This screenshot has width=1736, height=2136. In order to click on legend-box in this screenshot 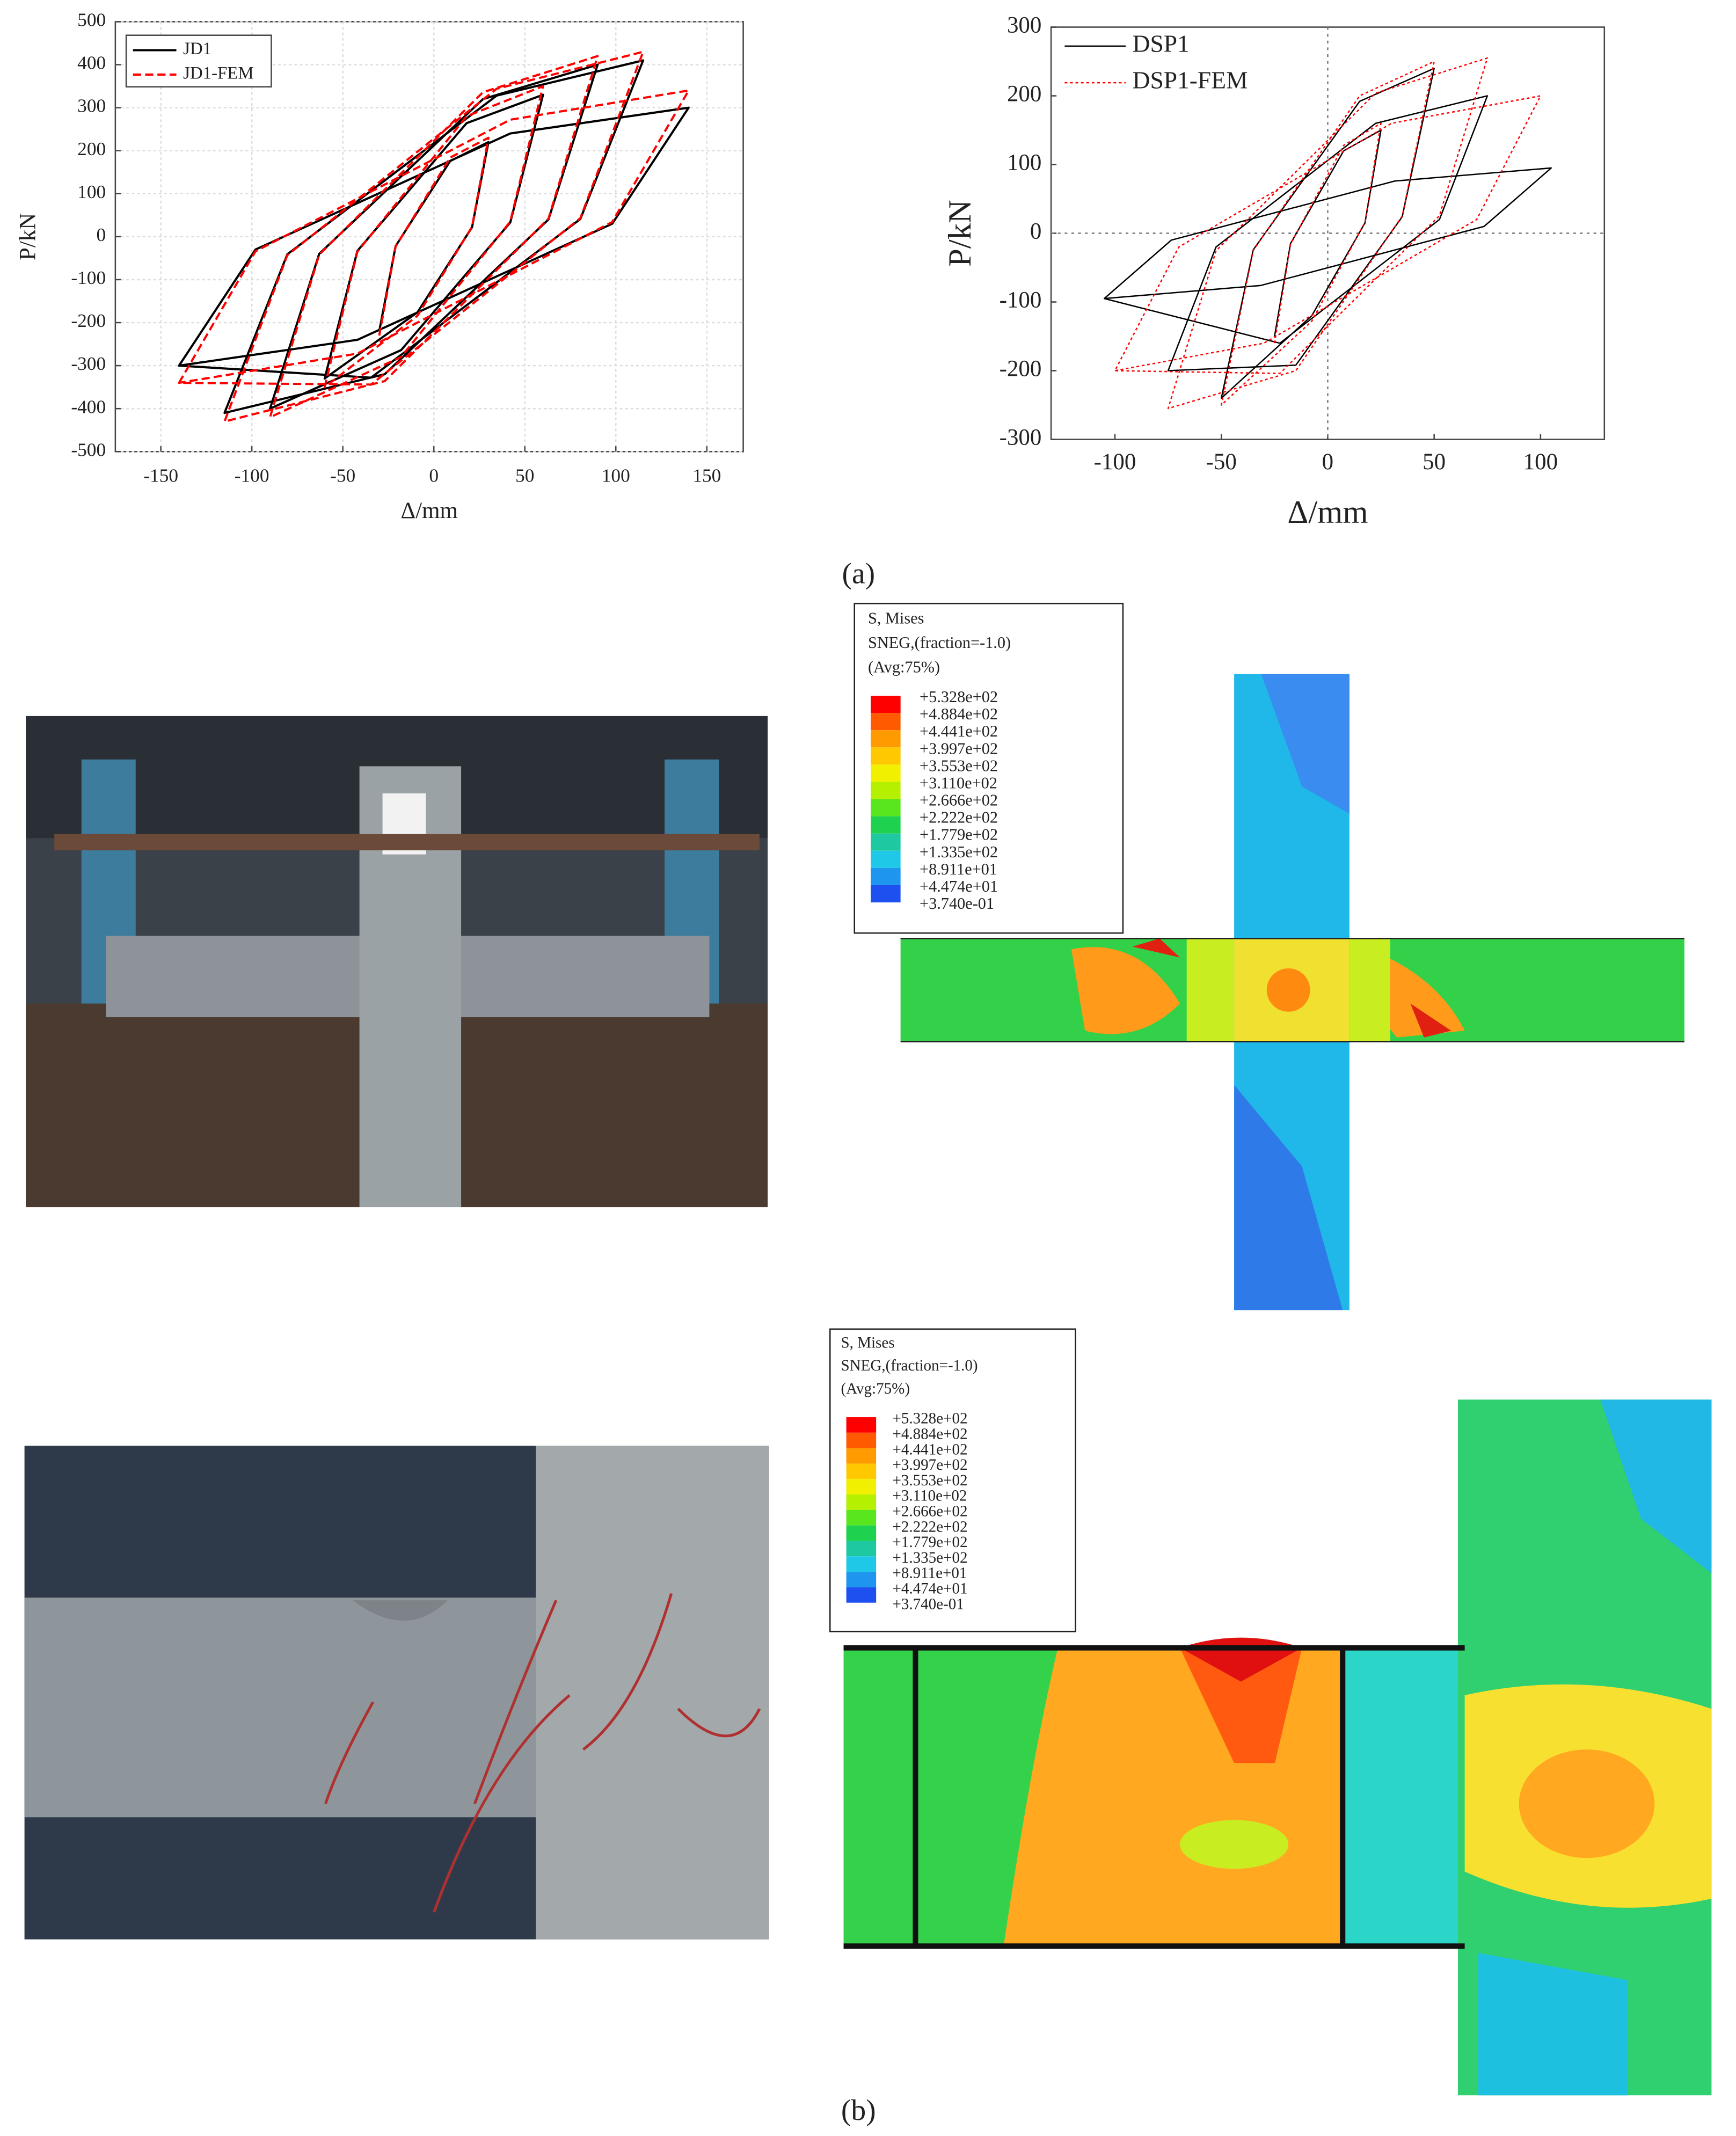, I will do `click(198, 61)`.